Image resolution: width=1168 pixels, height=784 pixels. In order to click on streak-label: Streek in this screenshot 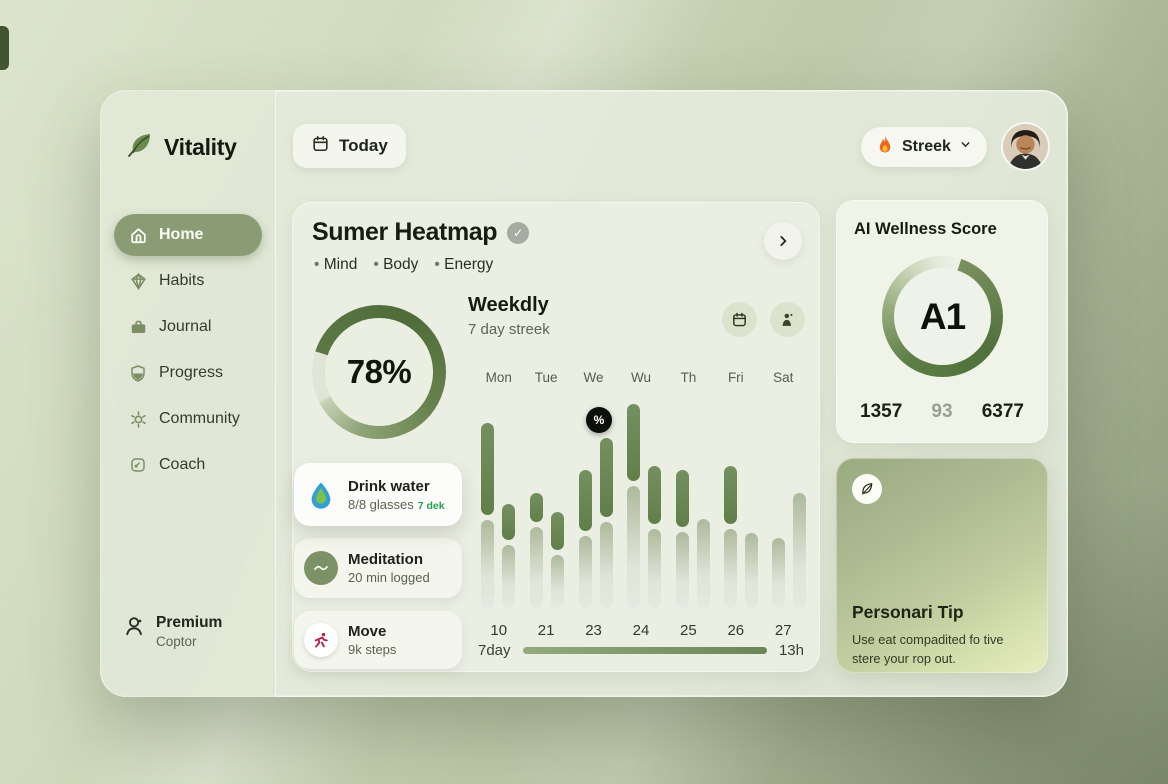, I will do `click(926, 146)`.